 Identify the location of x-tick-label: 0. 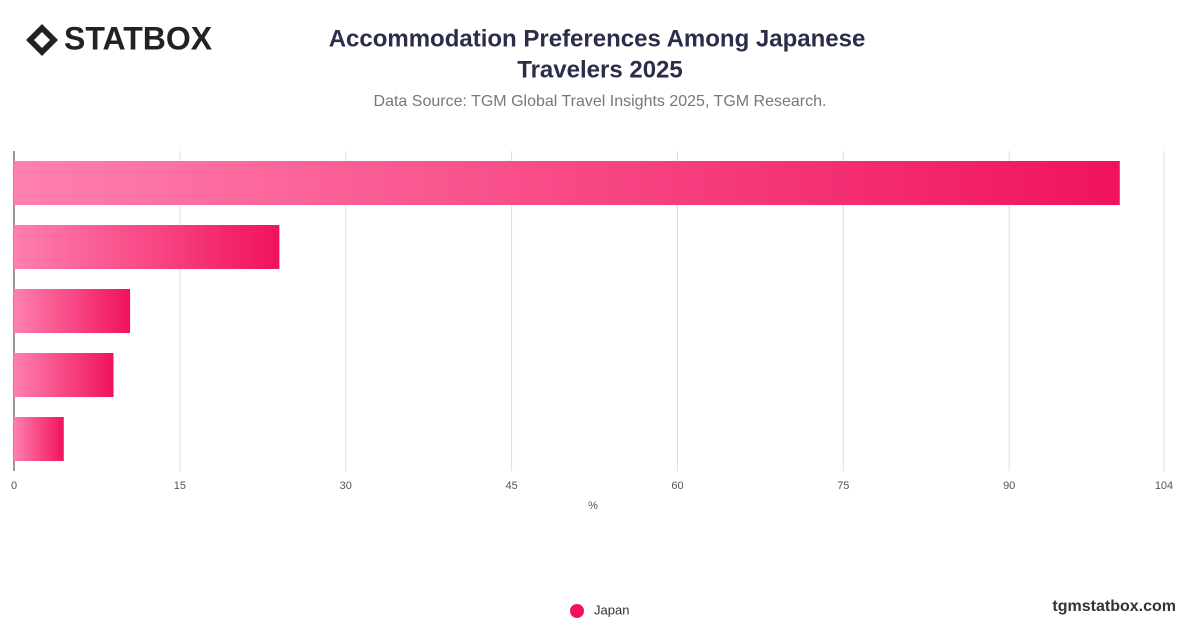
(14, 486).